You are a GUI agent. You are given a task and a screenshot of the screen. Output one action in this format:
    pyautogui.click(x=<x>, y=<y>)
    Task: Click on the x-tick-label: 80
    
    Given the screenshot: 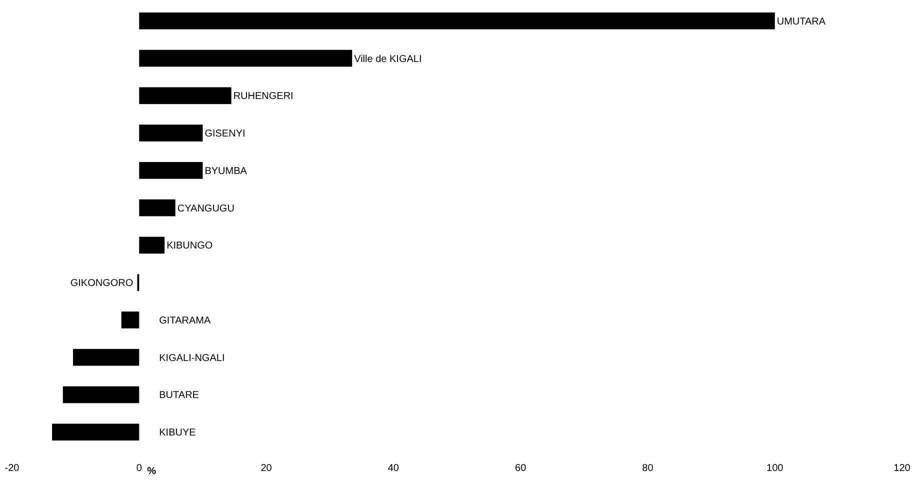 What is the action you would take?
    pyautogui.click(x=648, y=468)
    